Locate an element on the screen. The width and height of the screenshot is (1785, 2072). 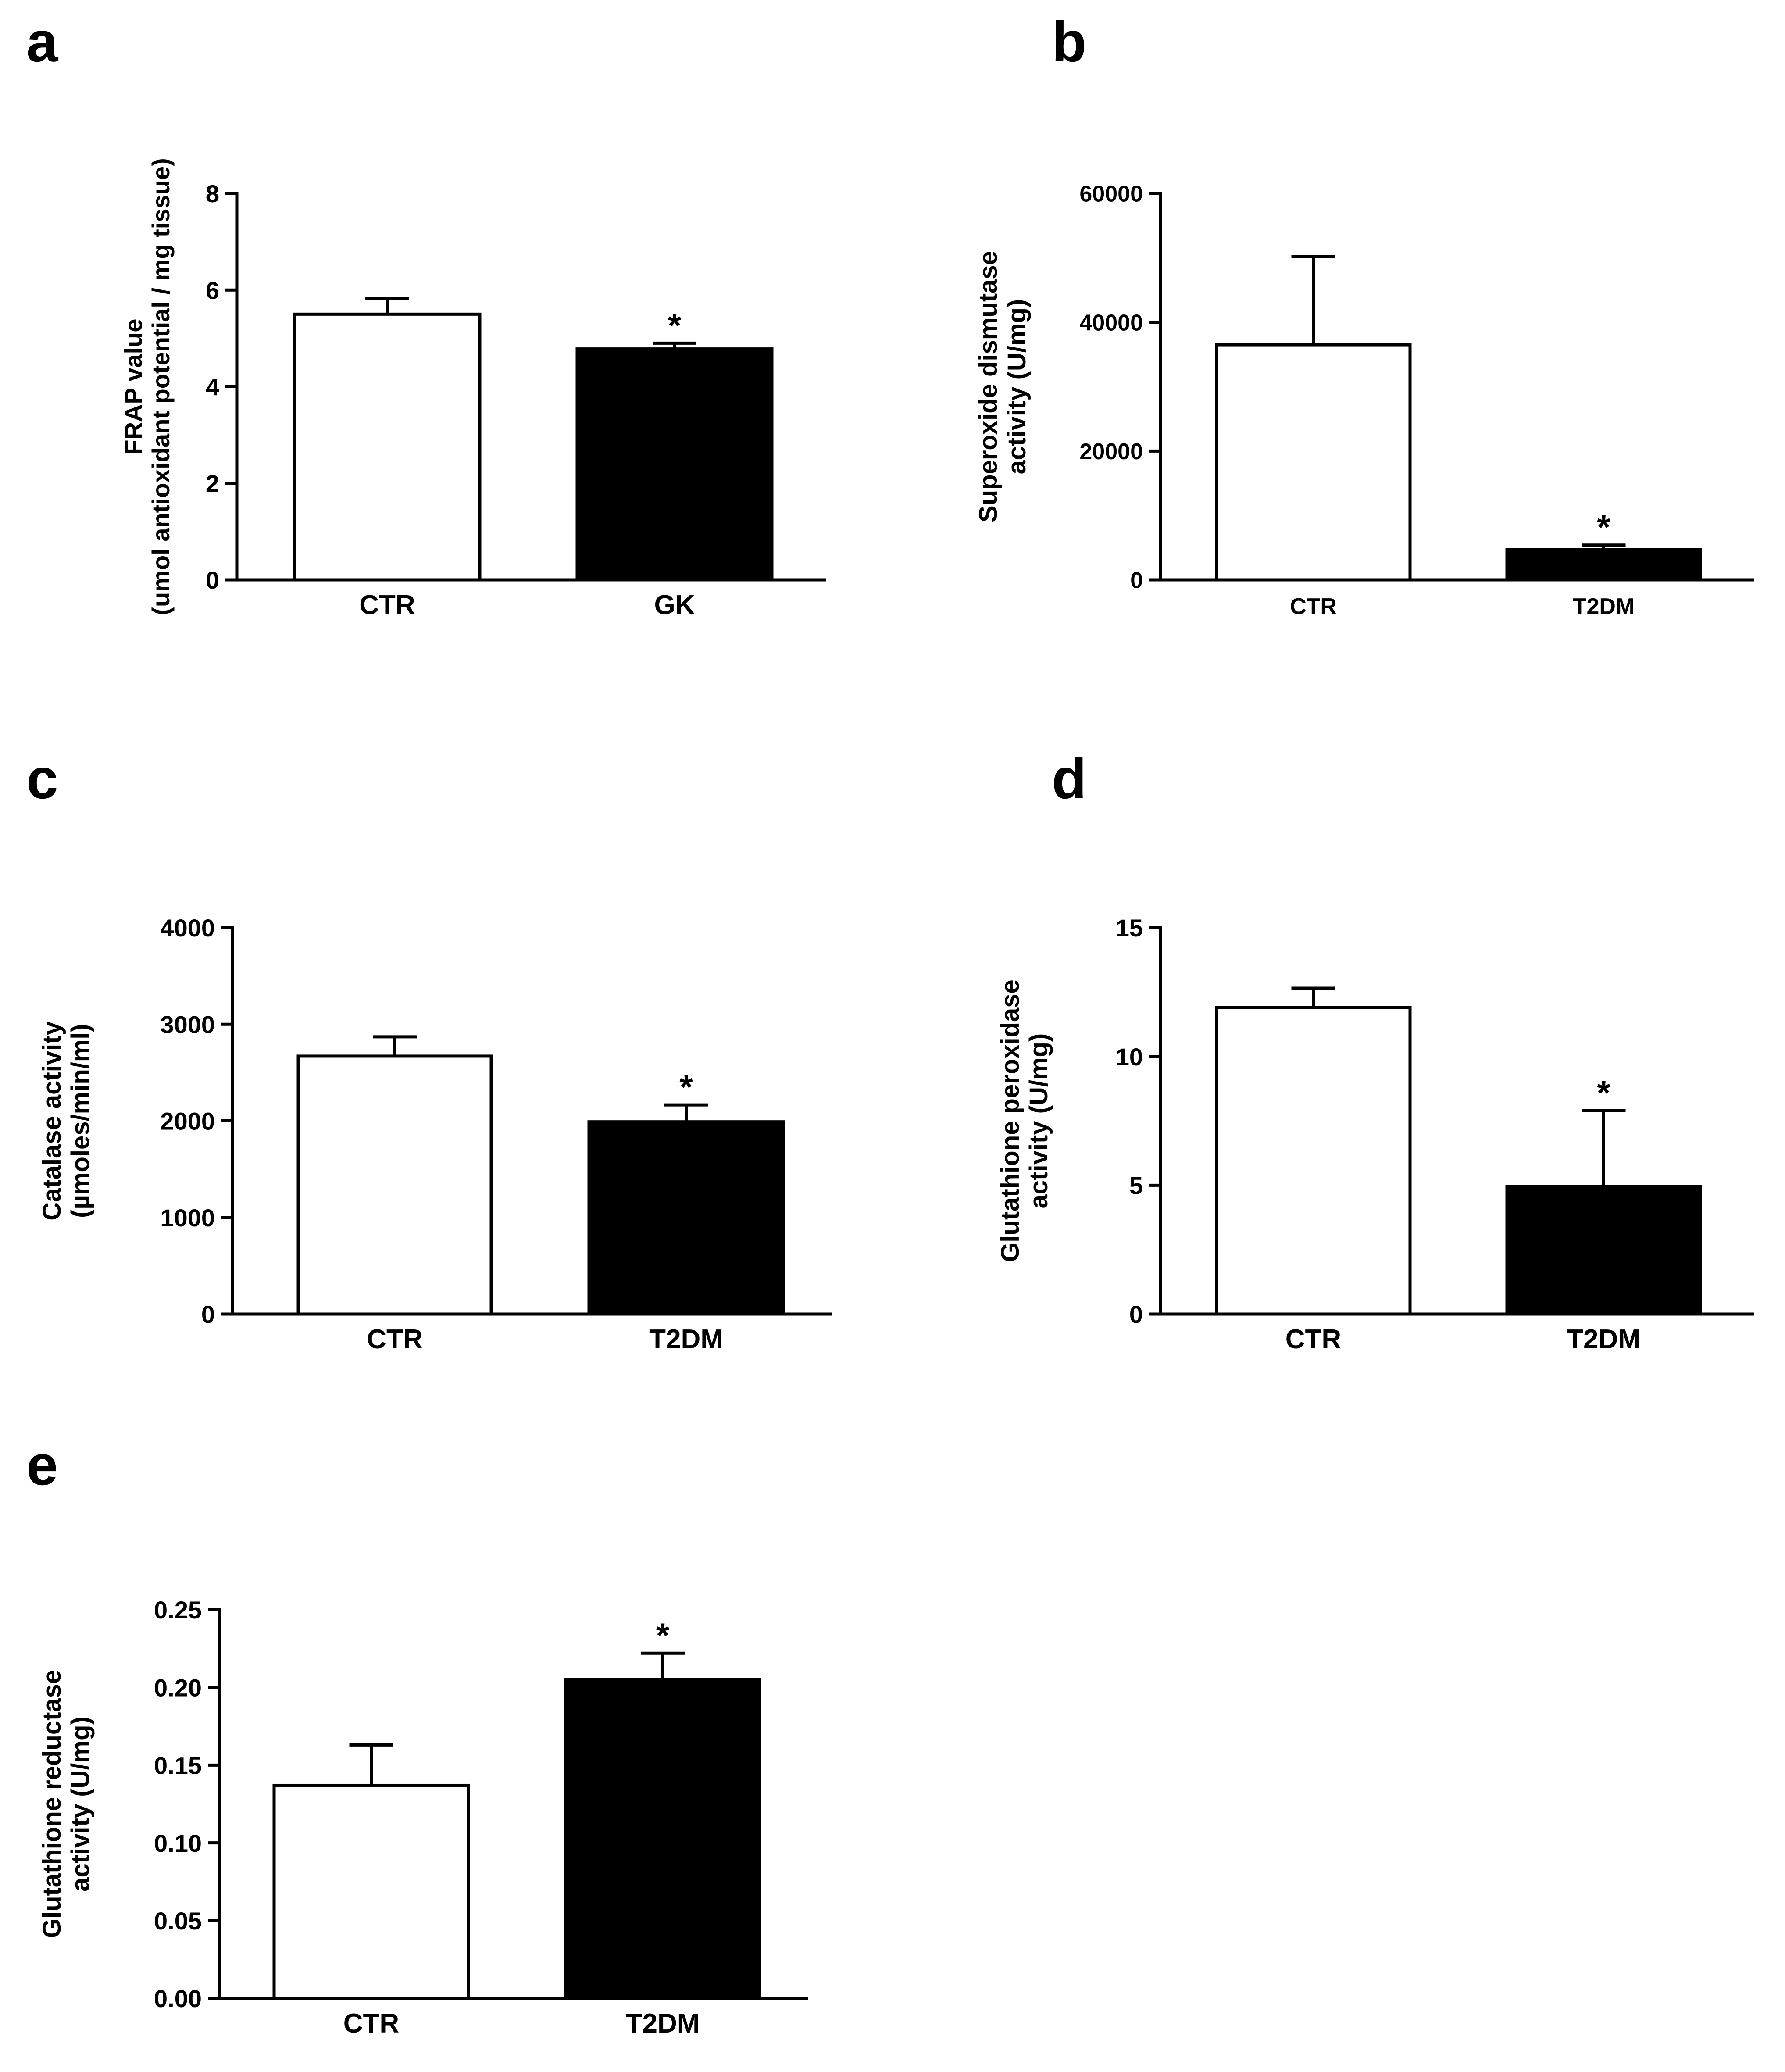
y-axis-label: Superoxide dismutase is located at coordinates (988, 387).